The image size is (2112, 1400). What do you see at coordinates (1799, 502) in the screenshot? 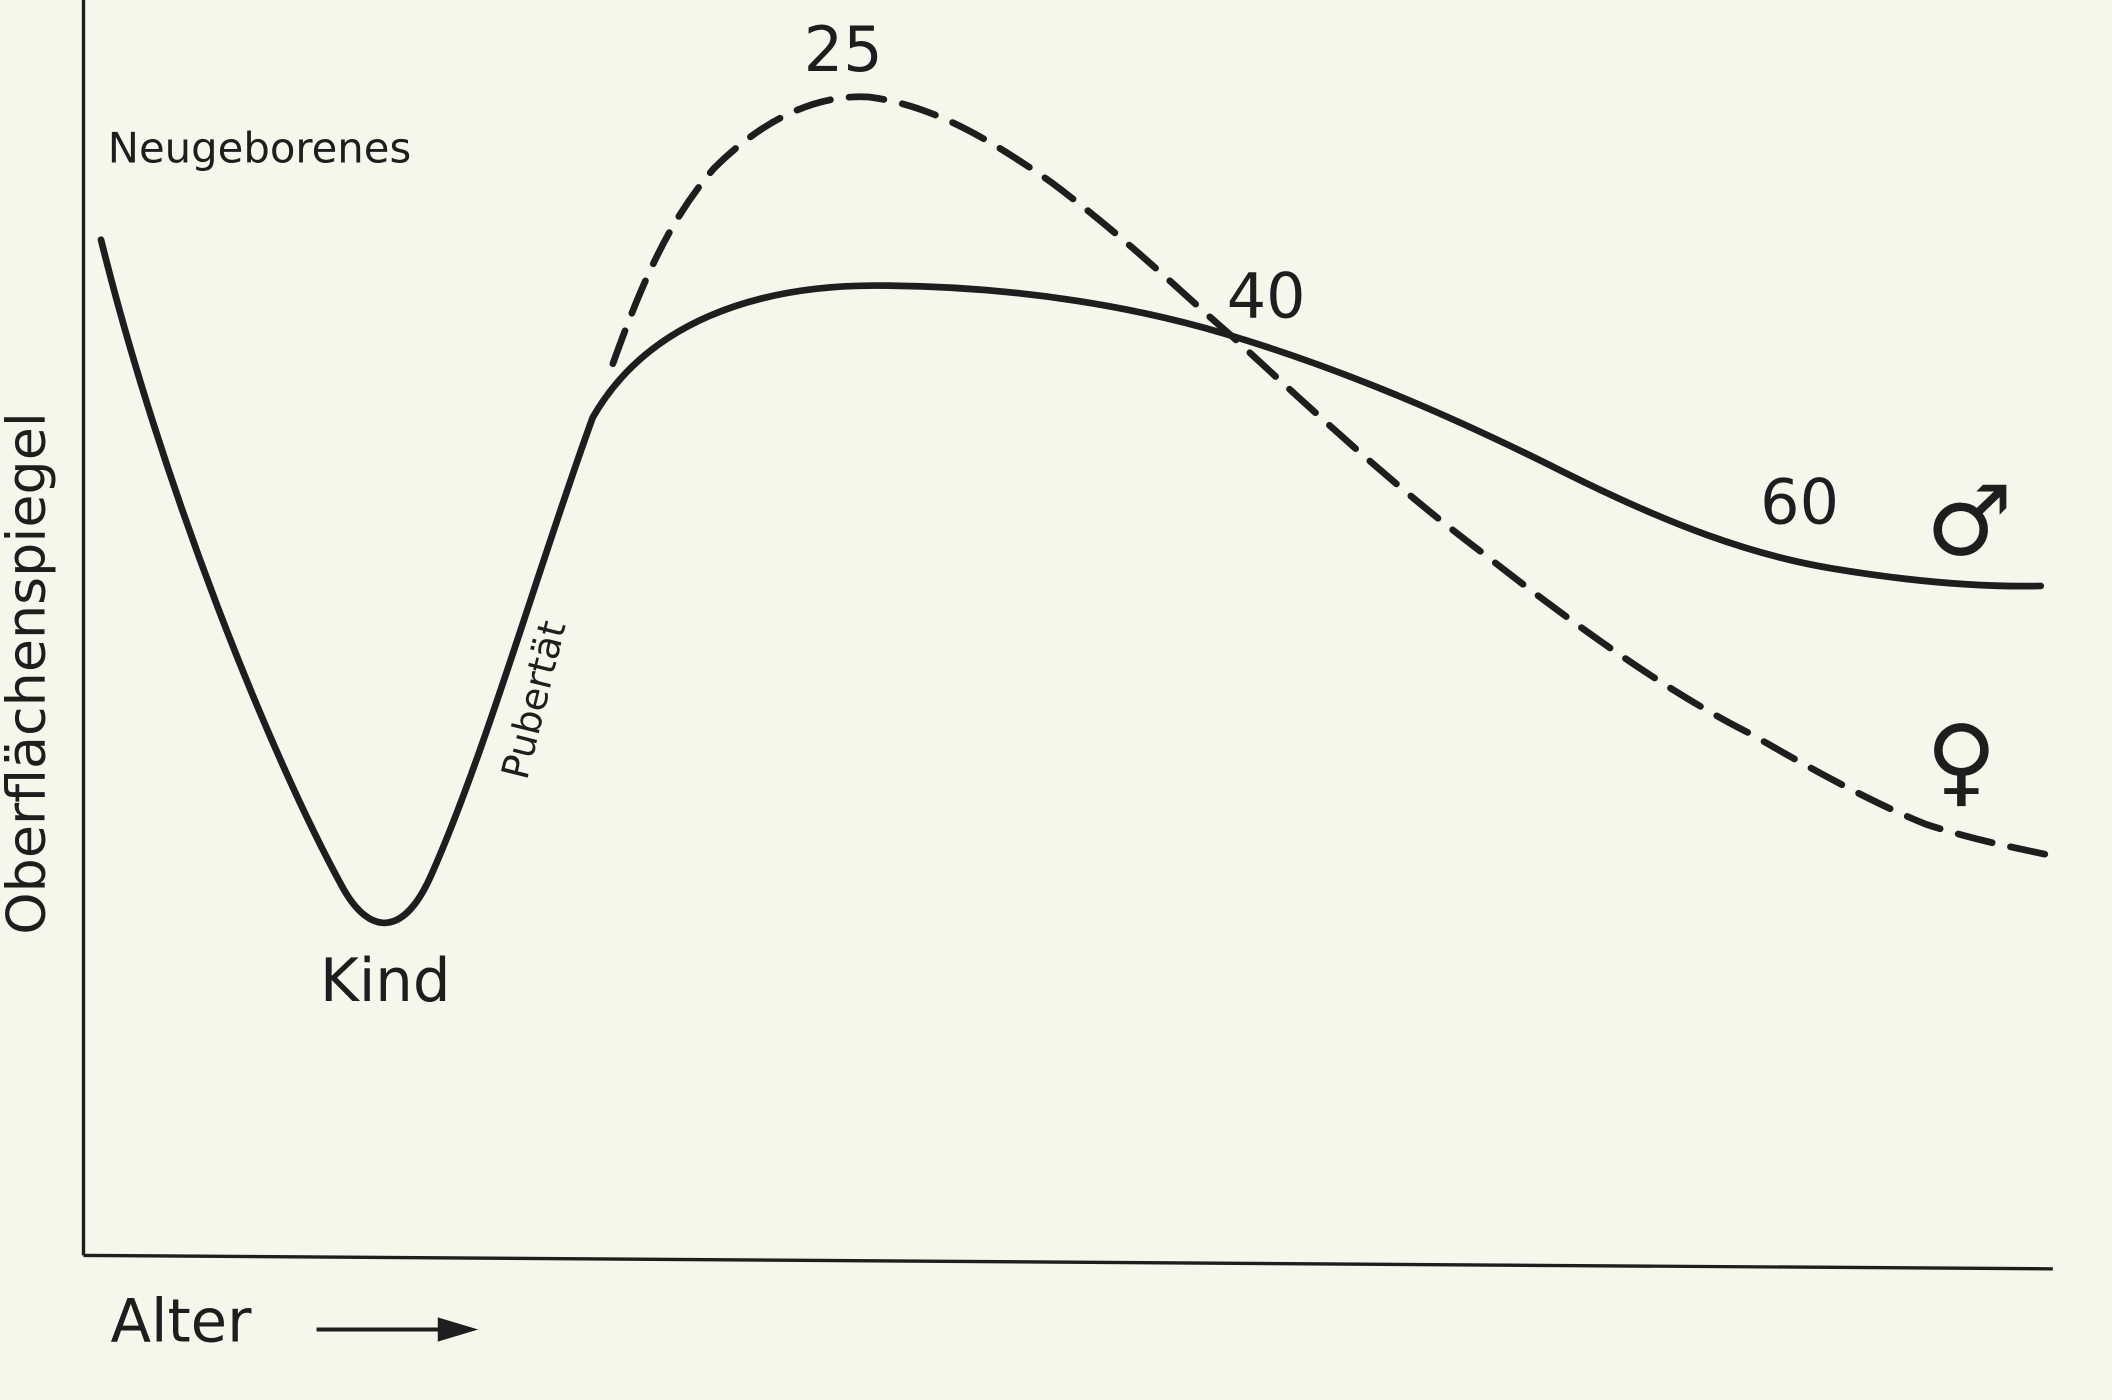
I see `annotation: 60` at bounding box center [1799, 502].